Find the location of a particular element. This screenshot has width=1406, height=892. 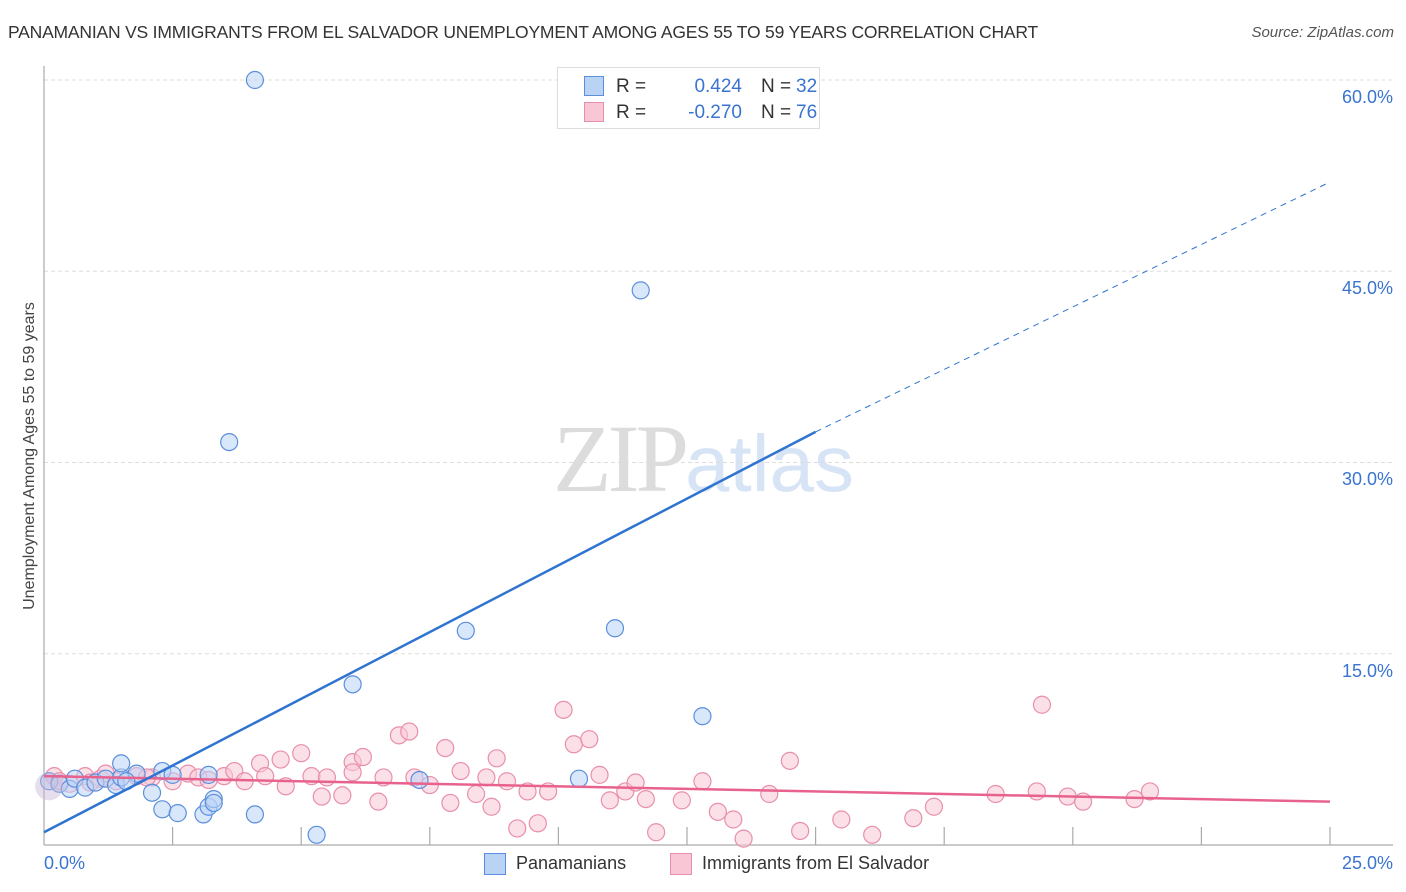

x-tick-min: 0.0% is located at coordinates (65, 863).